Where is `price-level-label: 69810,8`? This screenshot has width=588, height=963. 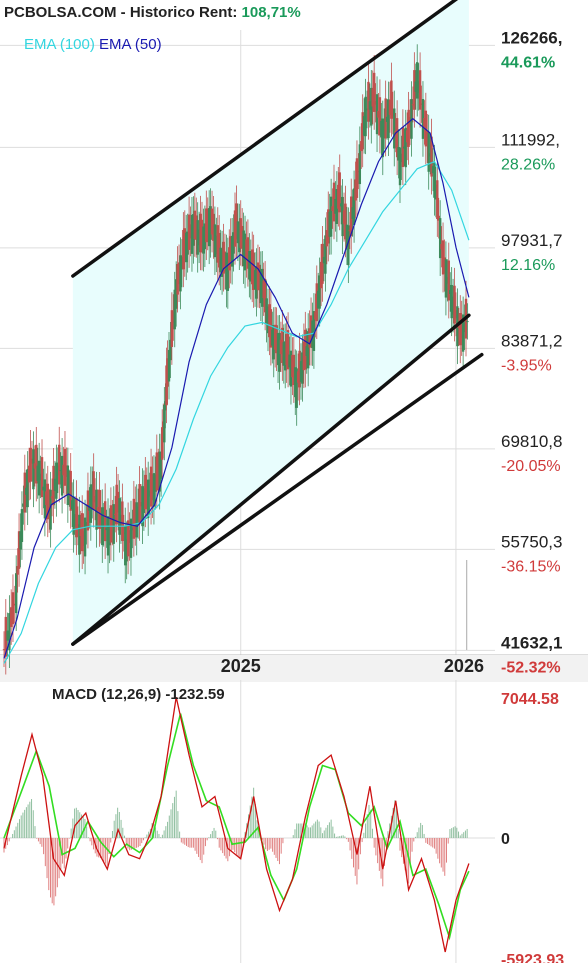 price-level-label: 69810,8 is located at coordinates (531, 441).